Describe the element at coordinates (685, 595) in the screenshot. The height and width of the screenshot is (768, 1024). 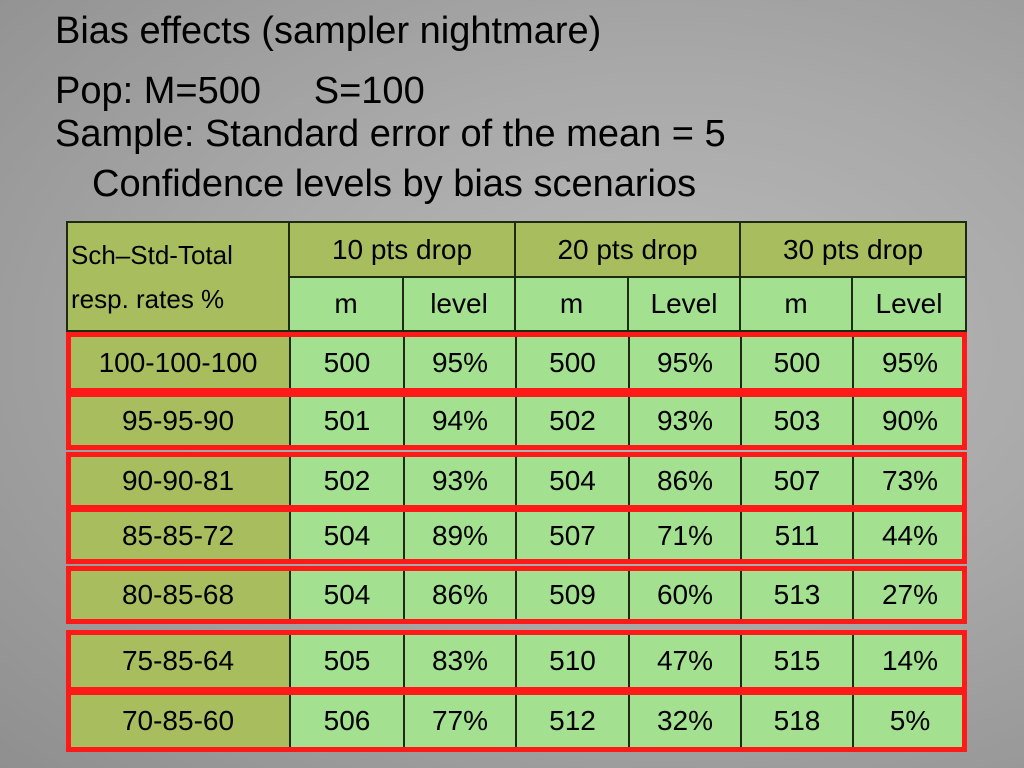
I see `table-cell: 60%` at that location.